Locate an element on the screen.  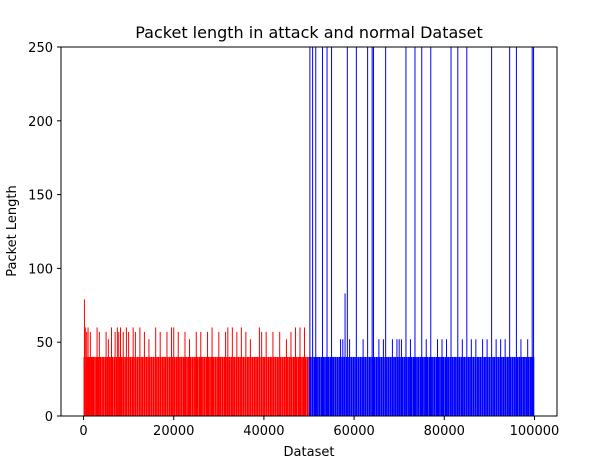
y-tick-label: 250 is located at coordinates (40, 48).